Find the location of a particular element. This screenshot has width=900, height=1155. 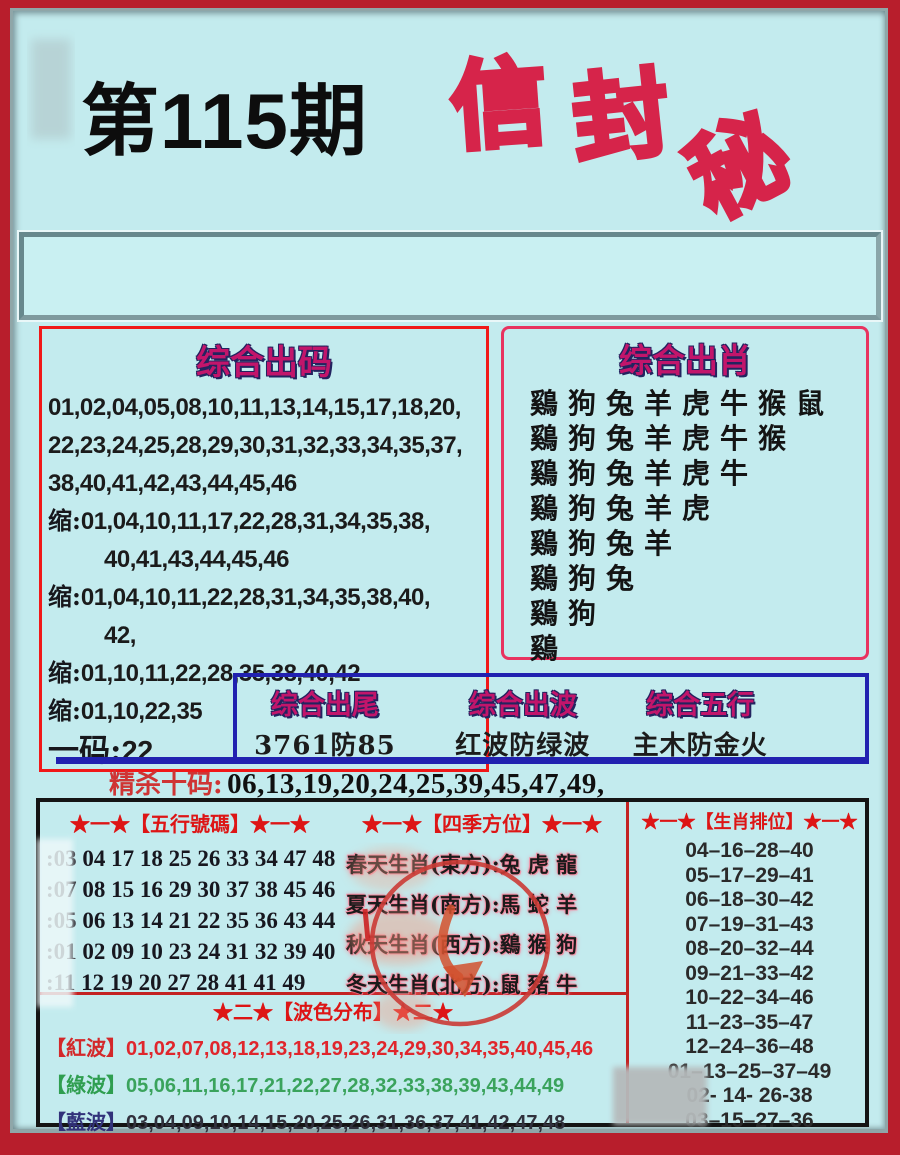

zodiac-ranking-header: ★一★【生肖排位】★一★ is located at coordinates (749, 822).